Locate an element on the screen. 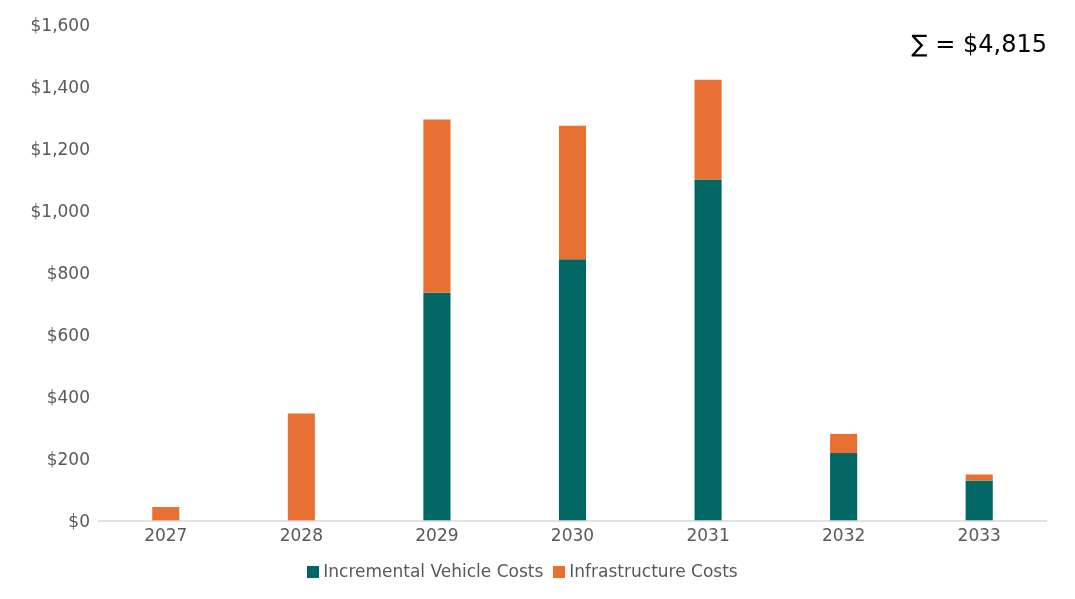 This screenshot has height=599, width=1075. x-tick-label: 2028 is located at coordinates (301, 535).